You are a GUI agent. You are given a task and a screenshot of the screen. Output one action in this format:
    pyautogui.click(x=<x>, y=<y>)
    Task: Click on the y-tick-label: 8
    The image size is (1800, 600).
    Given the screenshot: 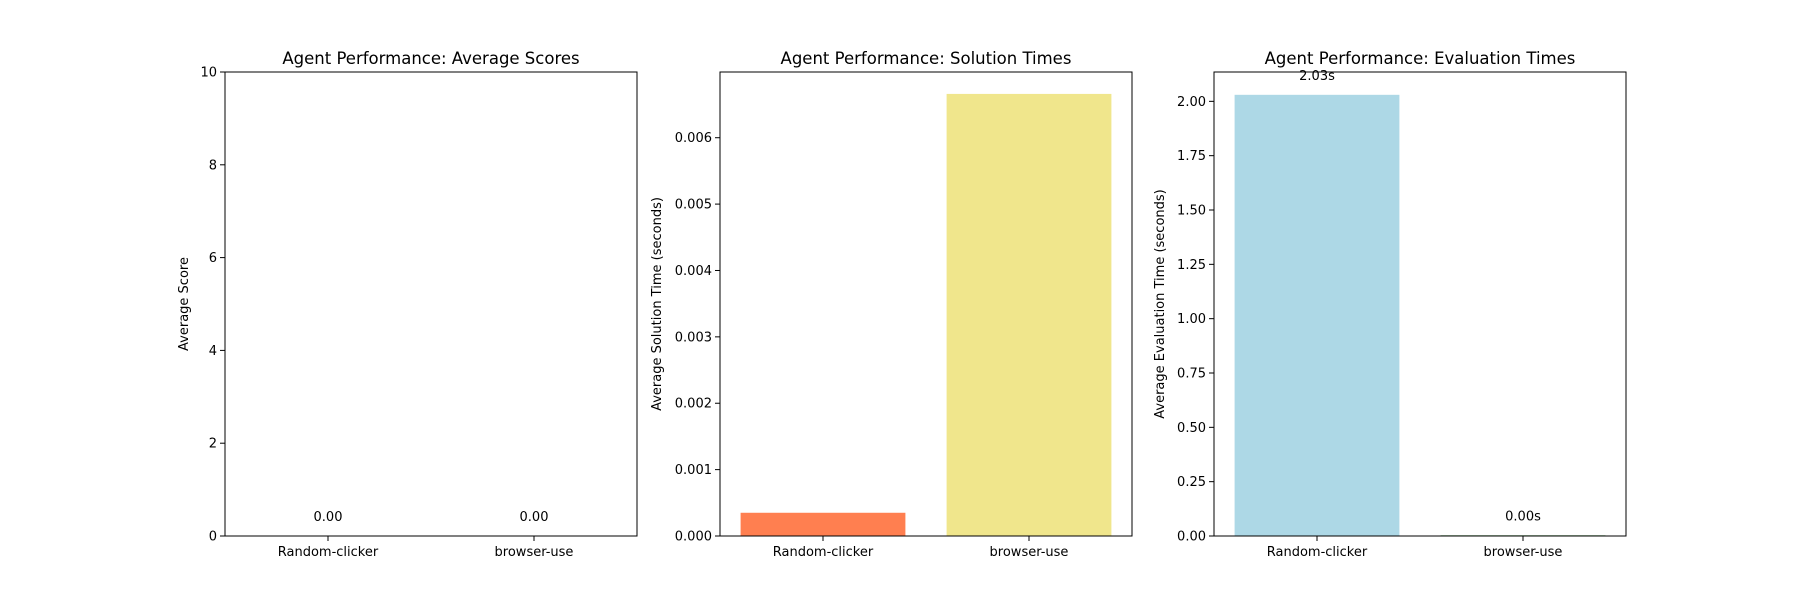 What is the action you would take?
    pyautogui.click(x=213, y=165)
    